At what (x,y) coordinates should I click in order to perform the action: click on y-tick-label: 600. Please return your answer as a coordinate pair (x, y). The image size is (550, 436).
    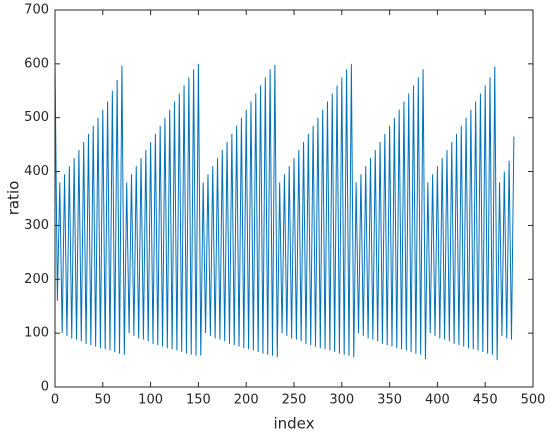
    Looking at the image, I should click on (36, 63).